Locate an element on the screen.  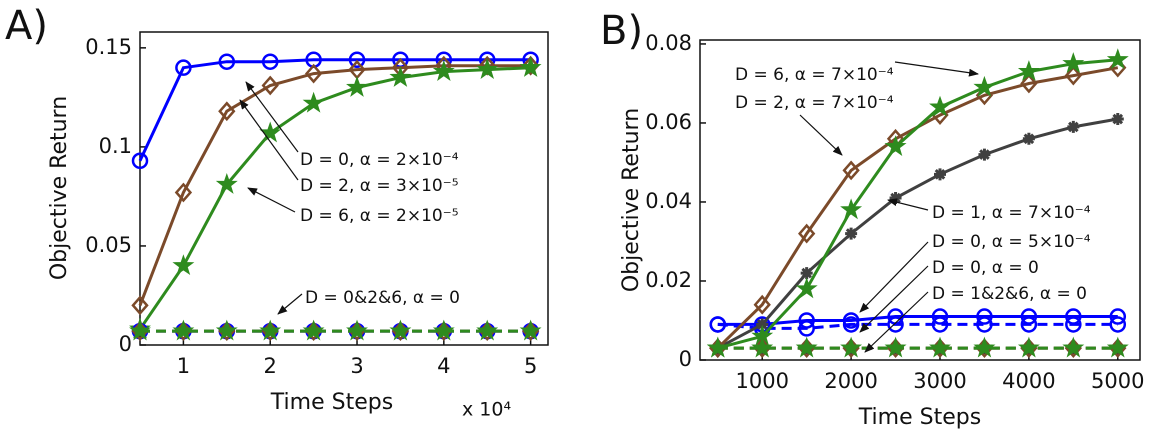
annotation: D = 0, α = 5×10⁻⁴ is located at coordinates (1011, 242).